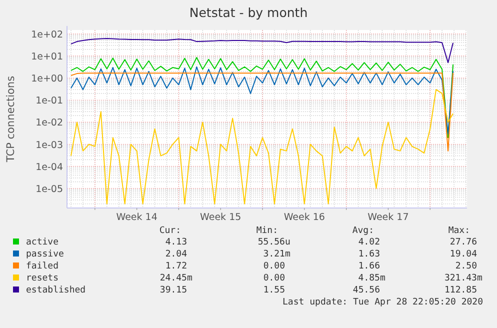 The image size is (497, 328). Describe the element at coordinates (173, 291) in the screenshot. I see `text: 39.15` at that location.